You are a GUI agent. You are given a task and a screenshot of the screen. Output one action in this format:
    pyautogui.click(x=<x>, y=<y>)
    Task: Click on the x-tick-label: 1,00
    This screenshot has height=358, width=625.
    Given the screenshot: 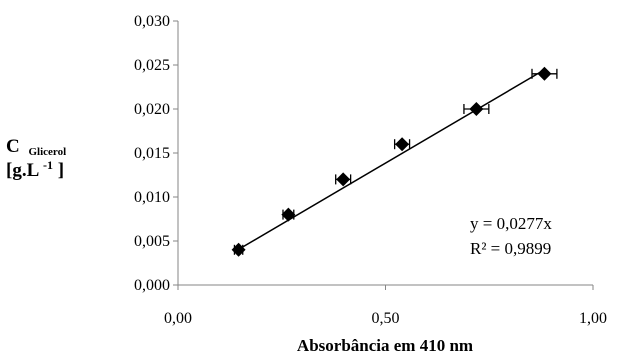 What is the action you would take?
    pyautogui.click(x=593, y=318)
    